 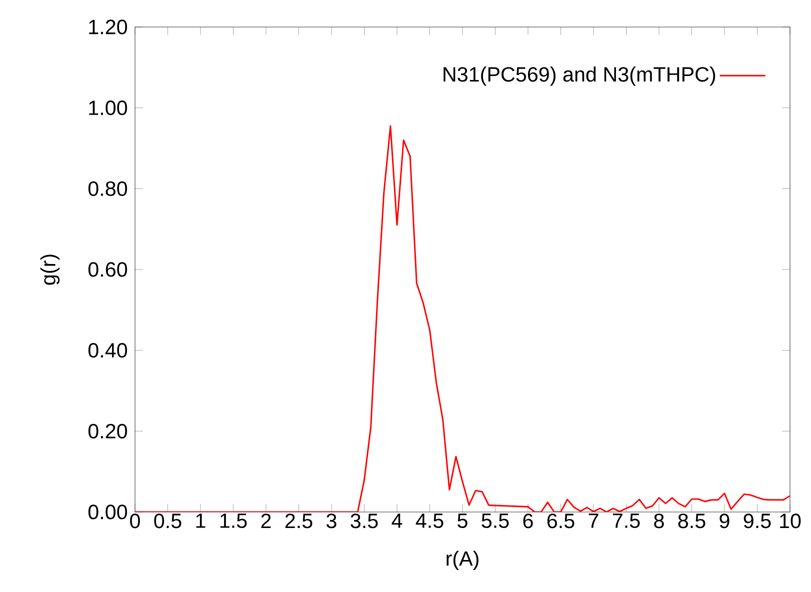 I want to click on x-tick-label: 8, so click(x=659, y=521).